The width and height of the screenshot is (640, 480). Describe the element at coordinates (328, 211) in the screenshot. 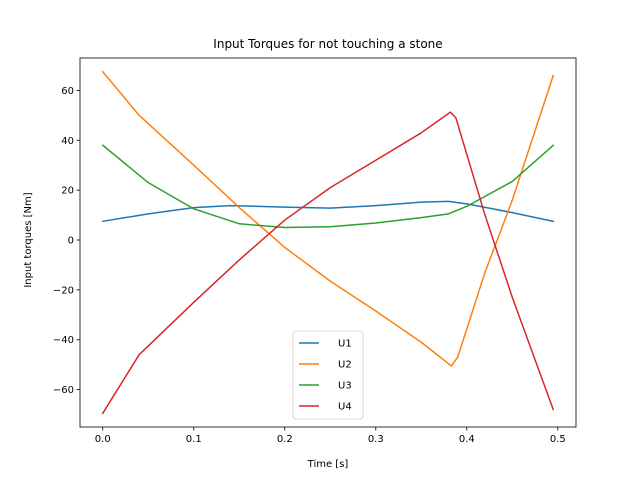

I see `series-line-u1` at that location.